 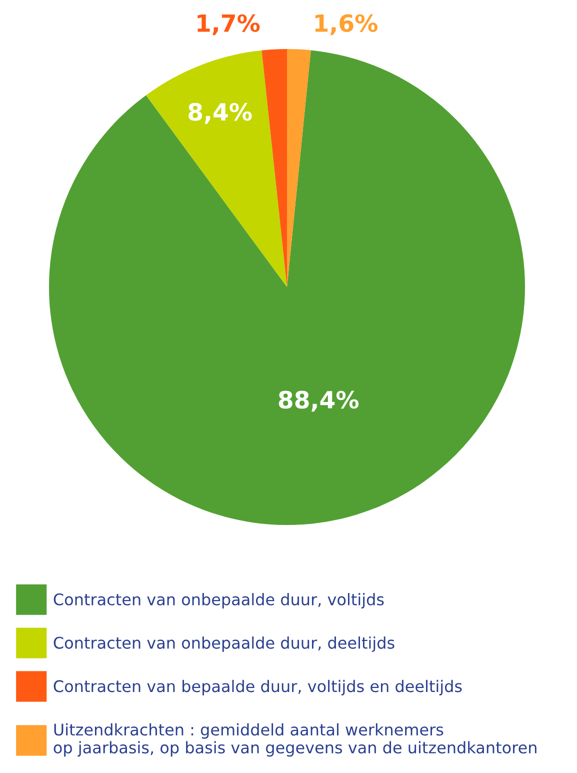 What do you see at coordinates (219, 601) in the screenshot?
I see `legend-label: Contracten van onbepaalde duur, voltijds` at bounding box center [219, 601].